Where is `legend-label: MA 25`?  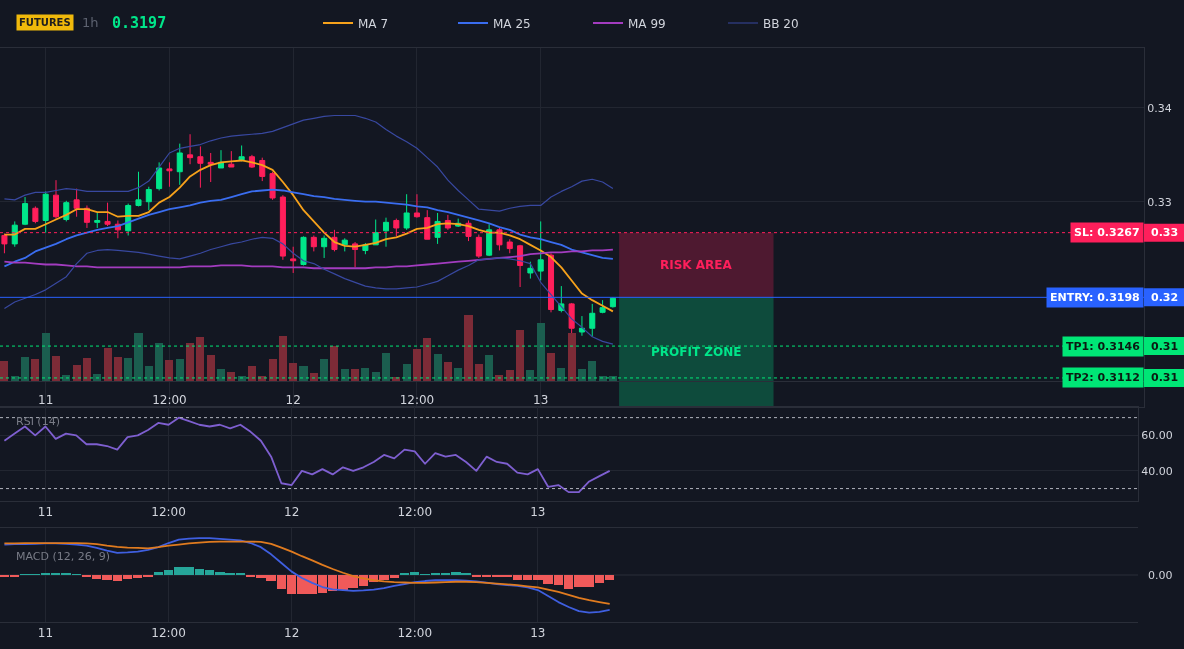 legend-label: MA 25 is located at coordinates (512, 23).